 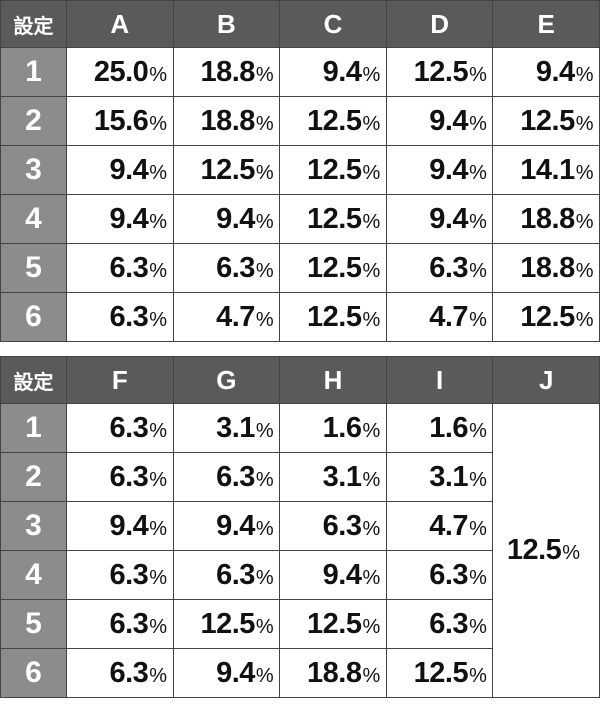 I want to click on value-cell: 3.1%, so click(x=333, y=477).